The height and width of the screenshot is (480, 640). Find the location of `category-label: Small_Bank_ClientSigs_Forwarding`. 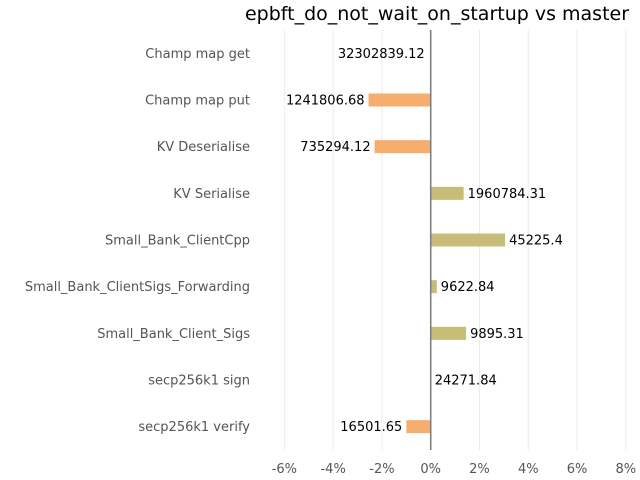

category-label: Small_Bank_ClientSigs_Forwarding is located at coordinates (137, 287).